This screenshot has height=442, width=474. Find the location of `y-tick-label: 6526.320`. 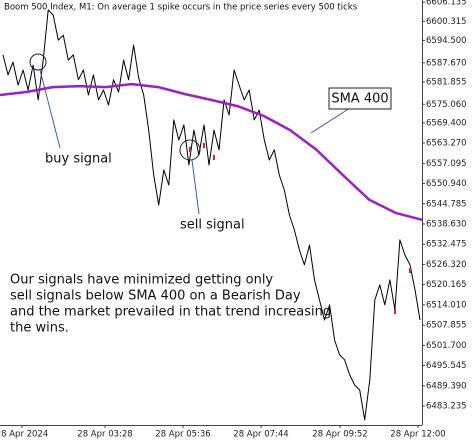

y-tick-label: 6526.320 is located at coordinates (446, 265).